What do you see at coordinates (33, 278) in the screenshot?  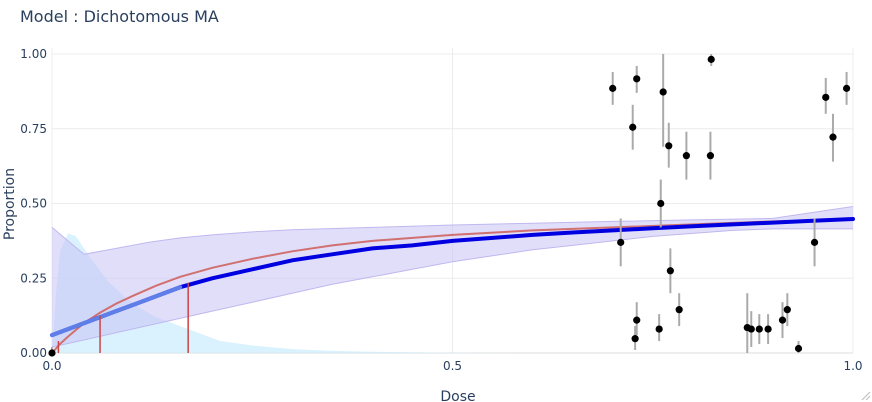 I see `y-tick-label: 0.25` at bounding box center [33, 278].